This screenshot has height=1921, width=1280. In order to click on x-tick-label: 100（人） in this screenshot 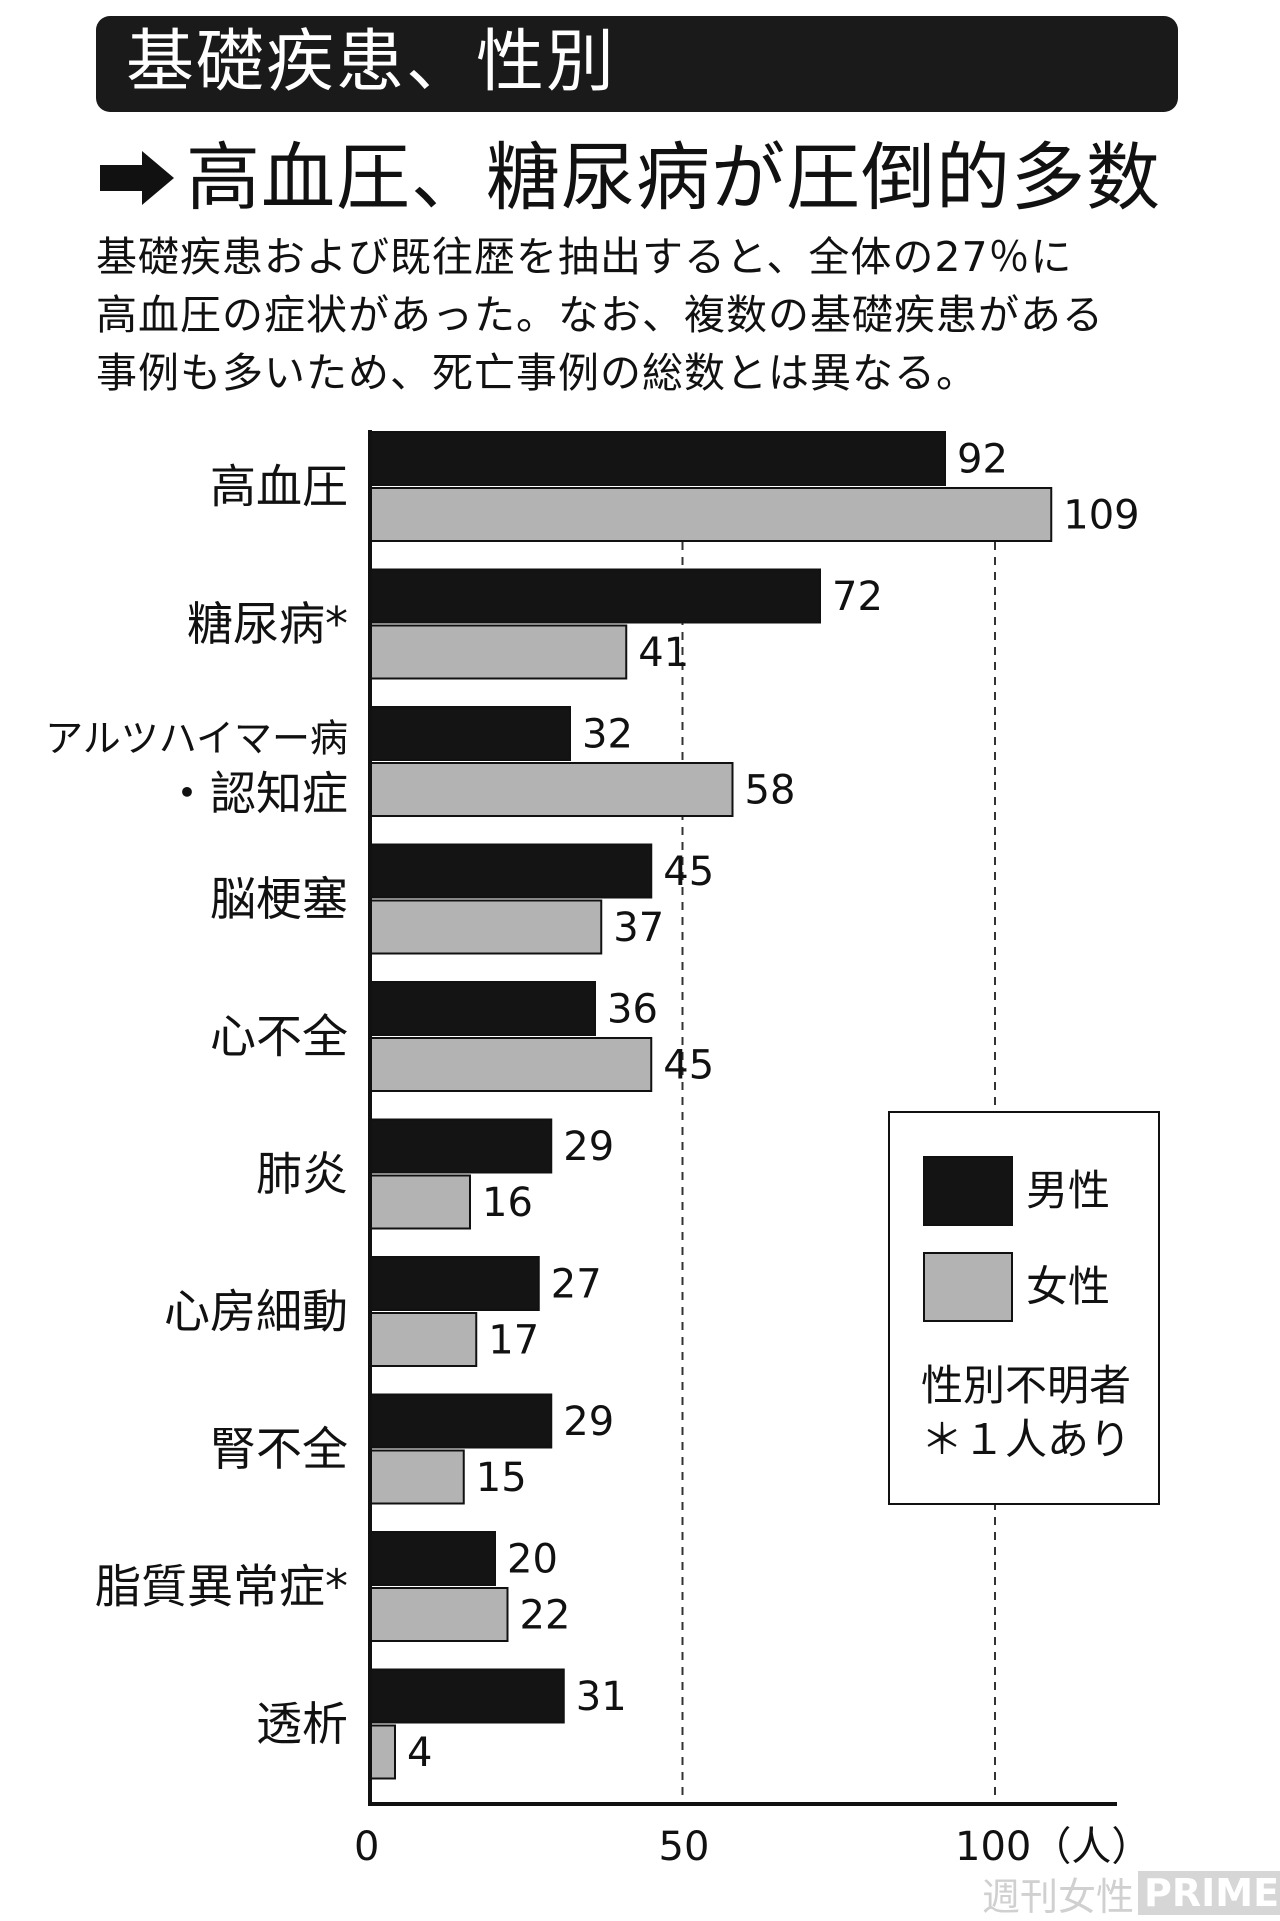, I will do `click(1053, 1847)`.